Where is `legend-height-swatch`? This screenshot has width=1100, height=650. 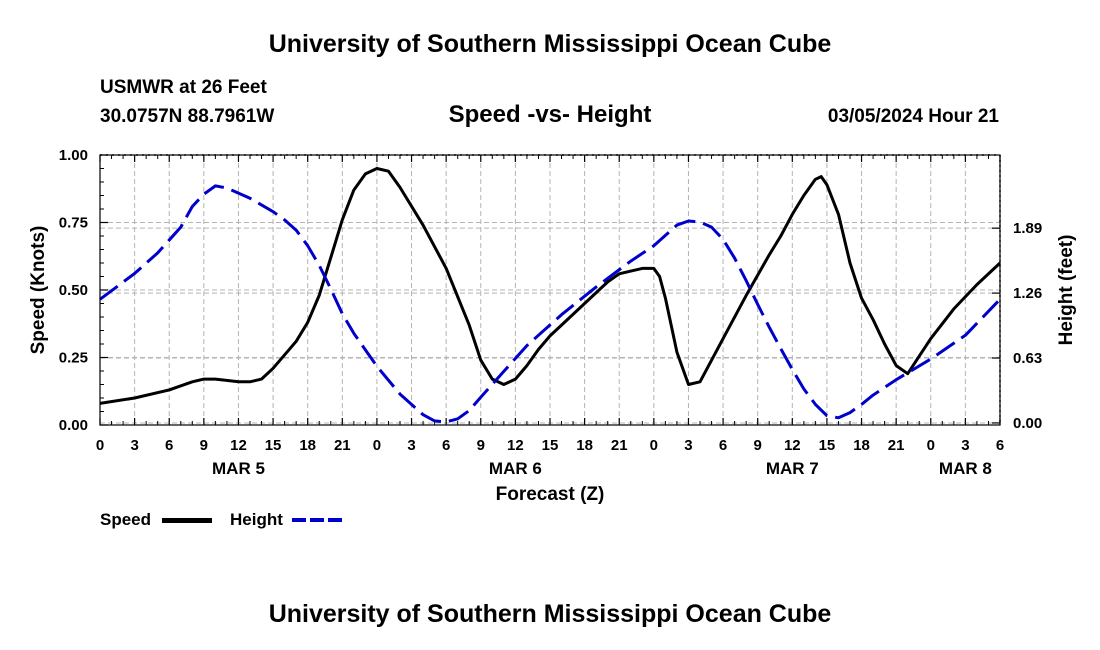
legend-height-swatch is located at coordinates (318, 520).